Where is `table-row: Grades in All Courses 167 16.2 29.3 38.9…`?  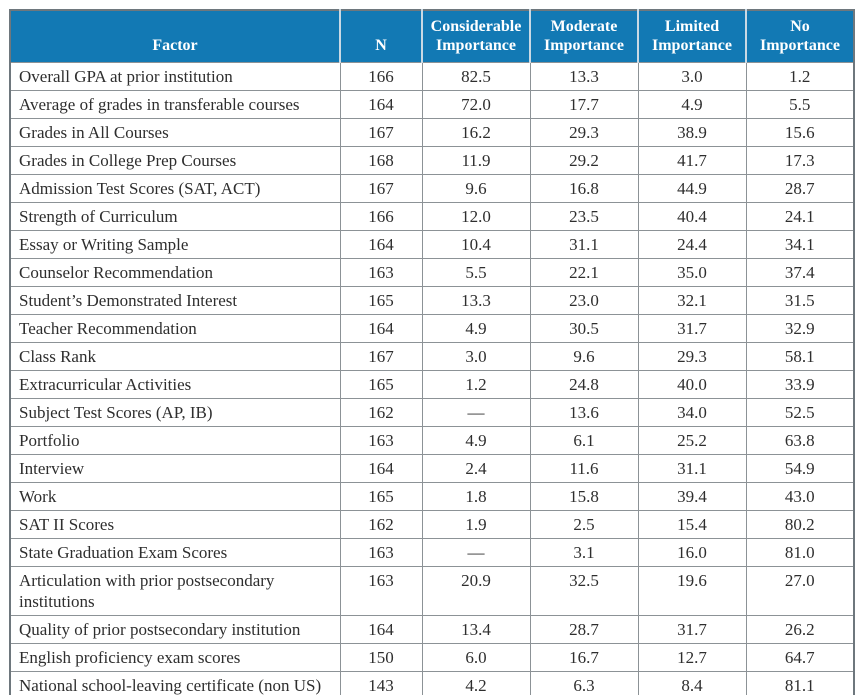
table-row: Grades in All Courses 167 16.2 29.3 38.9… is located at coordinates (432, 132).